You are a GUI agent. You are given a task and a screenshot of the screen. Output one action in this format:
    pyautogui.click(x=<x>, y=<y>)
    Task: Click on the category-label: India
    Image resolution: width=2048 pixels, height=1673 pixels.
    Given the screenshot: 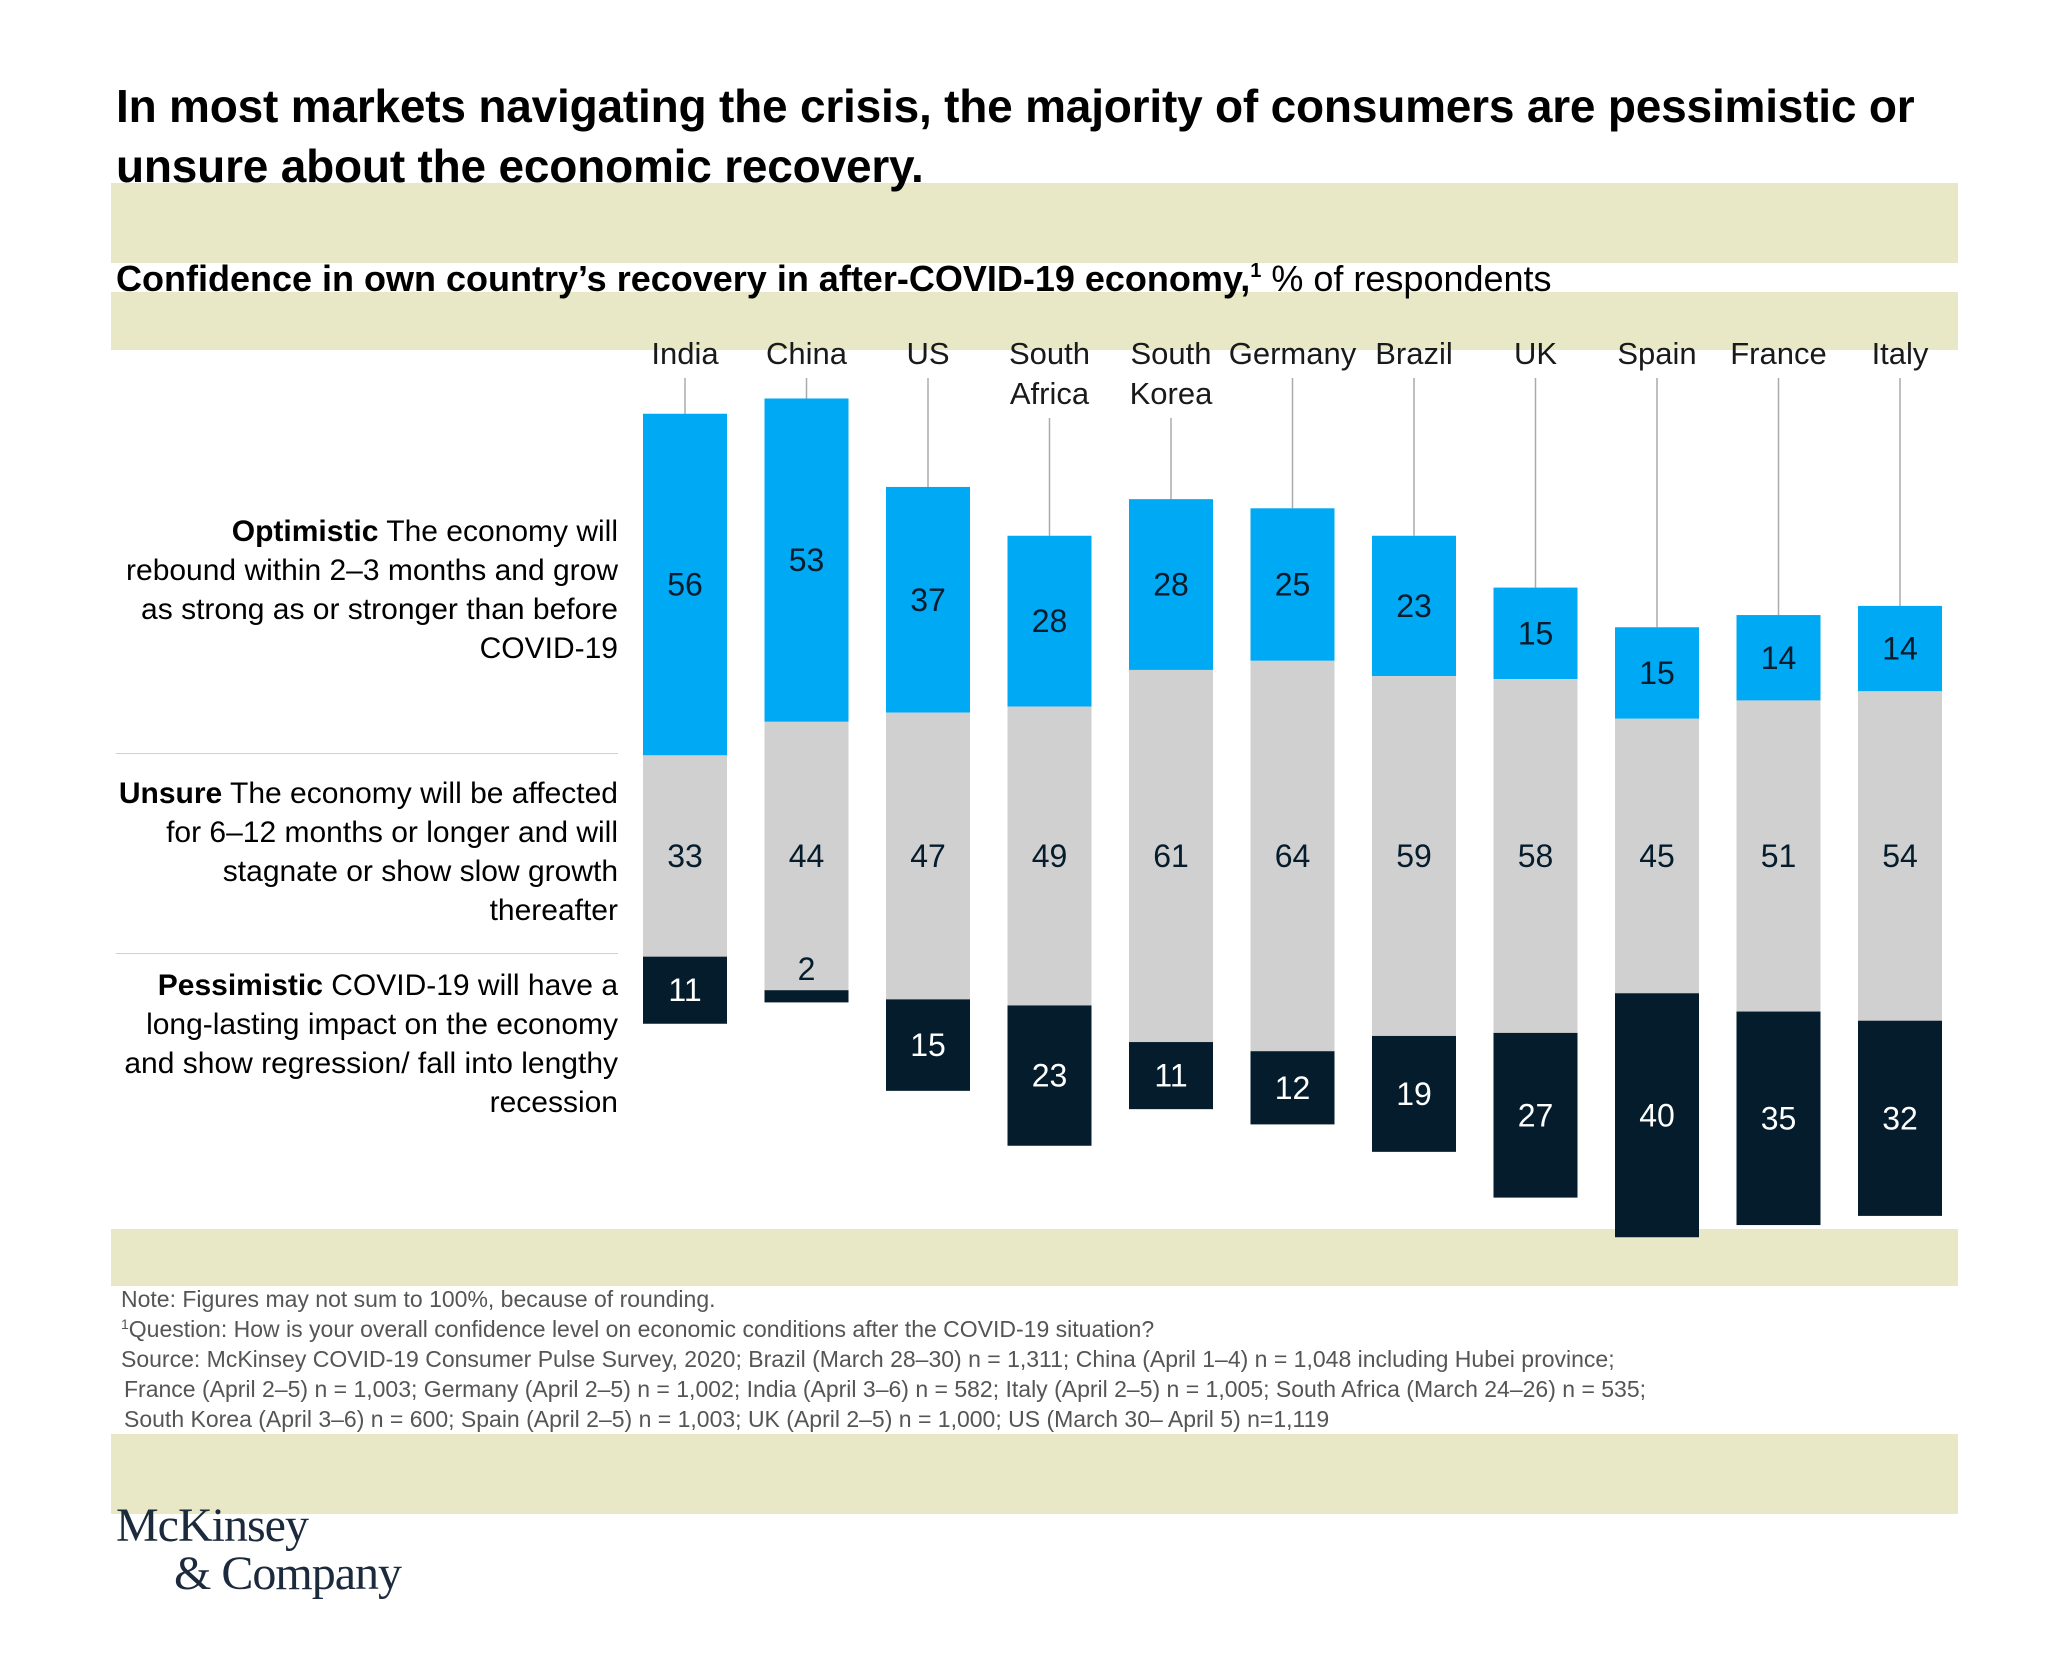 What is the action you would take?
    pyautogui.click(x=685, y=353)
    